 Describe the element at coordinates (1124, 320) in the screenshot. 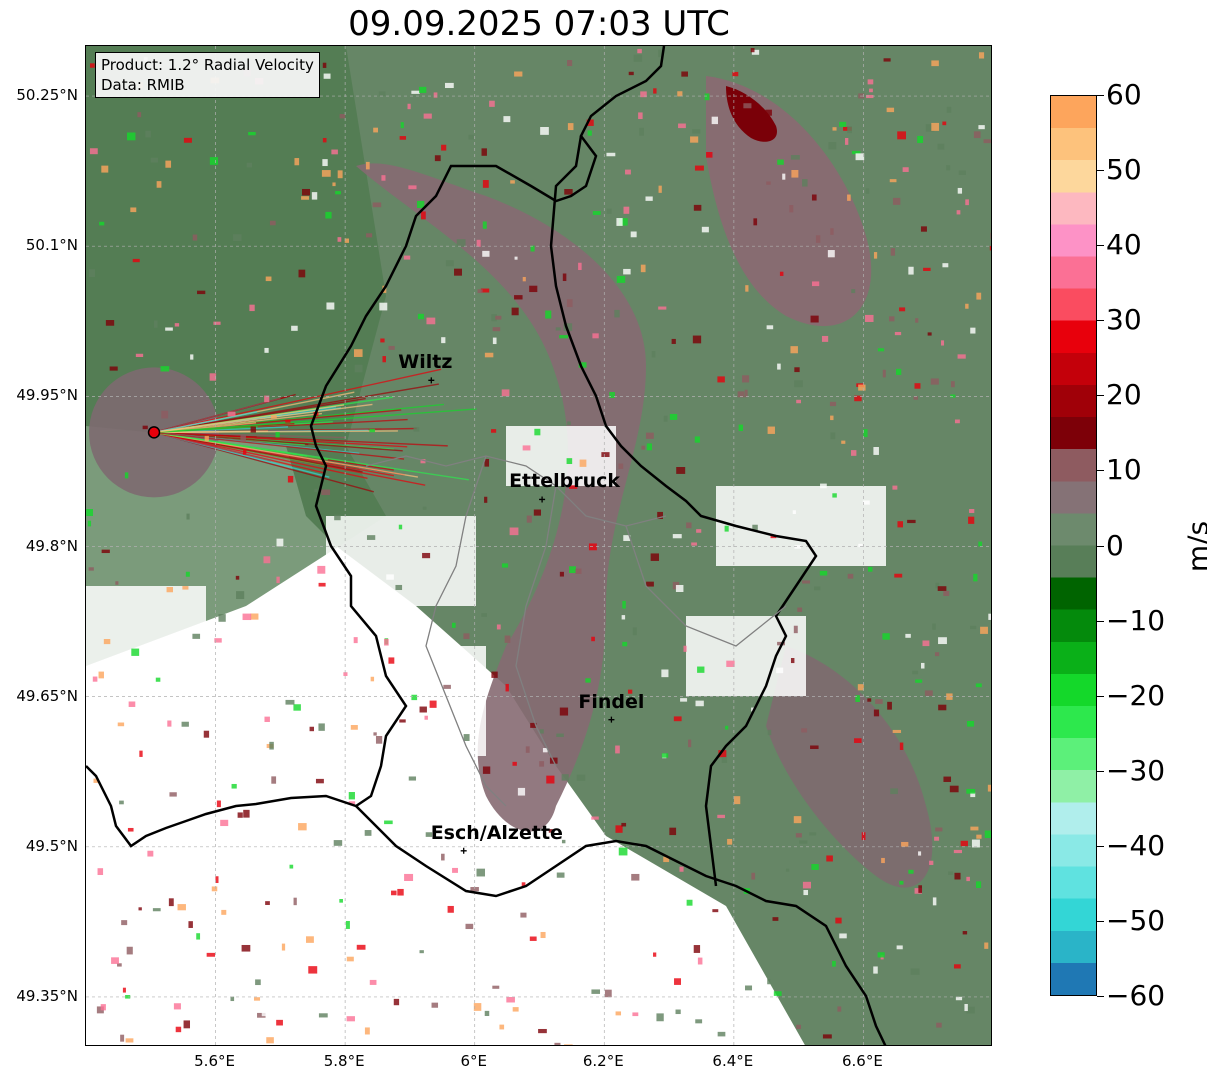

I see `colorbar-tick-label: 30` at that location.